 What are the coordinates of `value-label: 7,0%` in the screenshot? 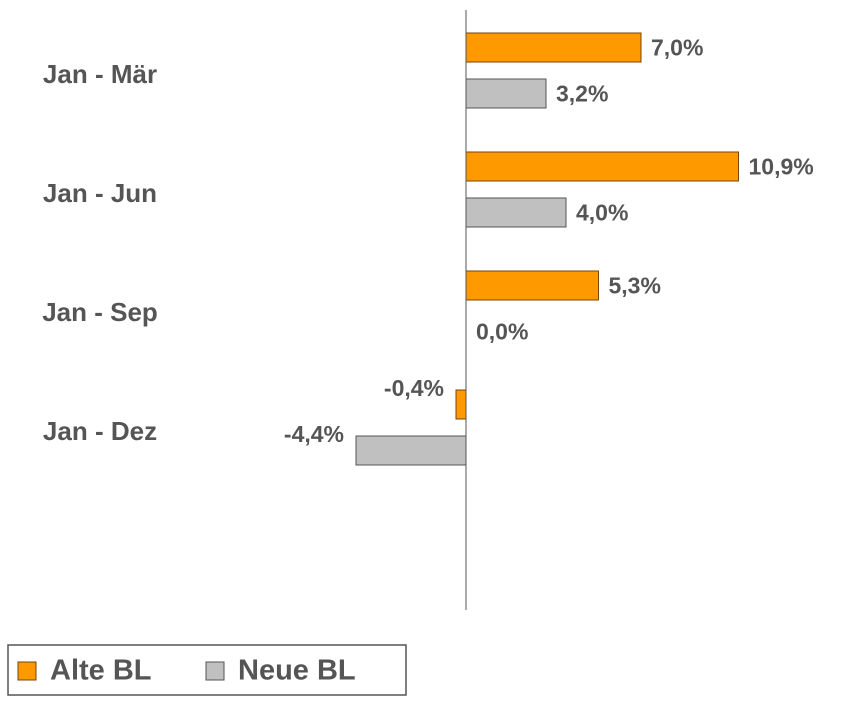 It's located at (677, 48).